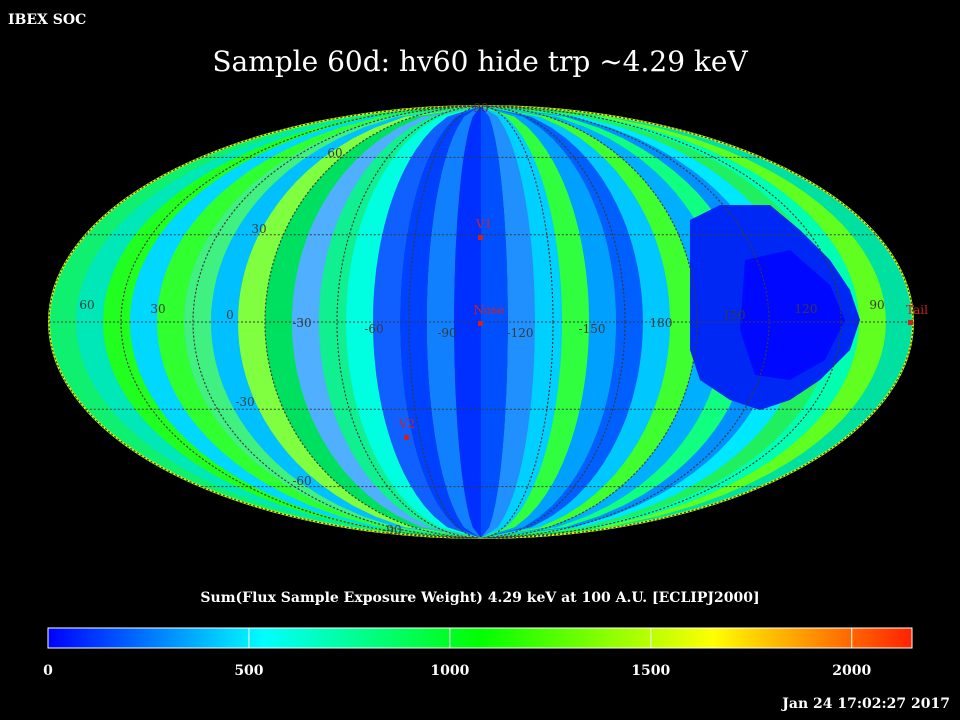 The height and width of the screenshot is (720, 960). Describe the element at coordinates (450, 638) in the screenshot. I see `colorbar-ticks` at that location.